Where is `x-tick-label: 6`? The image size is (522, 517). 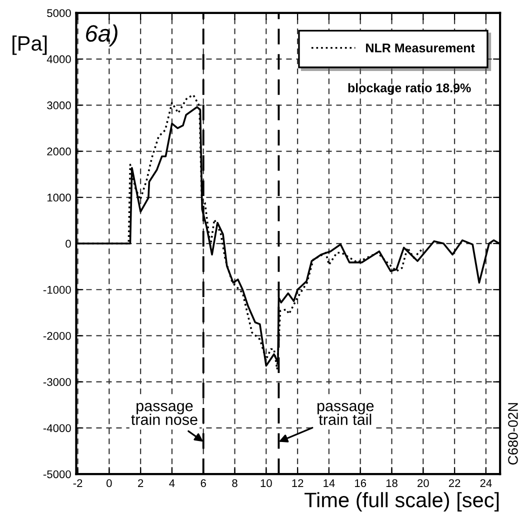 x-tick-label: 6 is located at coordinates (203, 483).